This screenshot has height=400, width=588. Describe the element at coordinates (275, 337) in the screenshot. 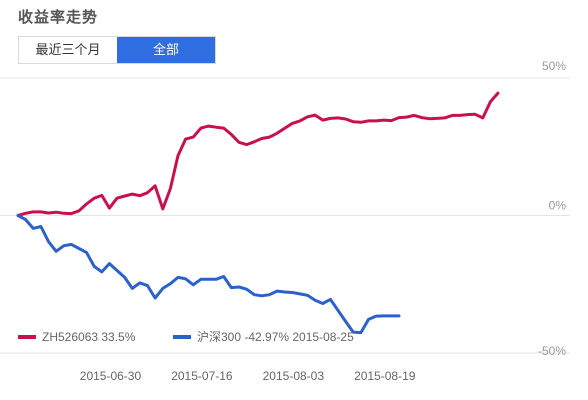

I see `legend-label: 沪深300 -42.97% 2015-08-25` at that location.